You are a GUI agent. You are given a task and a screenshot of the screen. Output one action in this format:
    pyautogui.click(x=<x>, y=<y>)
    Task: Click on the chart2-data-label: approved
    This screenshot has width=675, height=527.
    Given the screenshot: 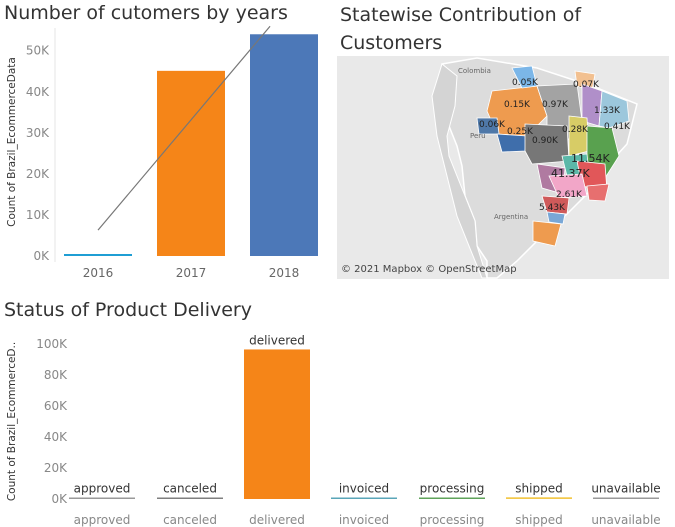 What is the action you would take?
    pyautogui.click(x=102, y=489)
    